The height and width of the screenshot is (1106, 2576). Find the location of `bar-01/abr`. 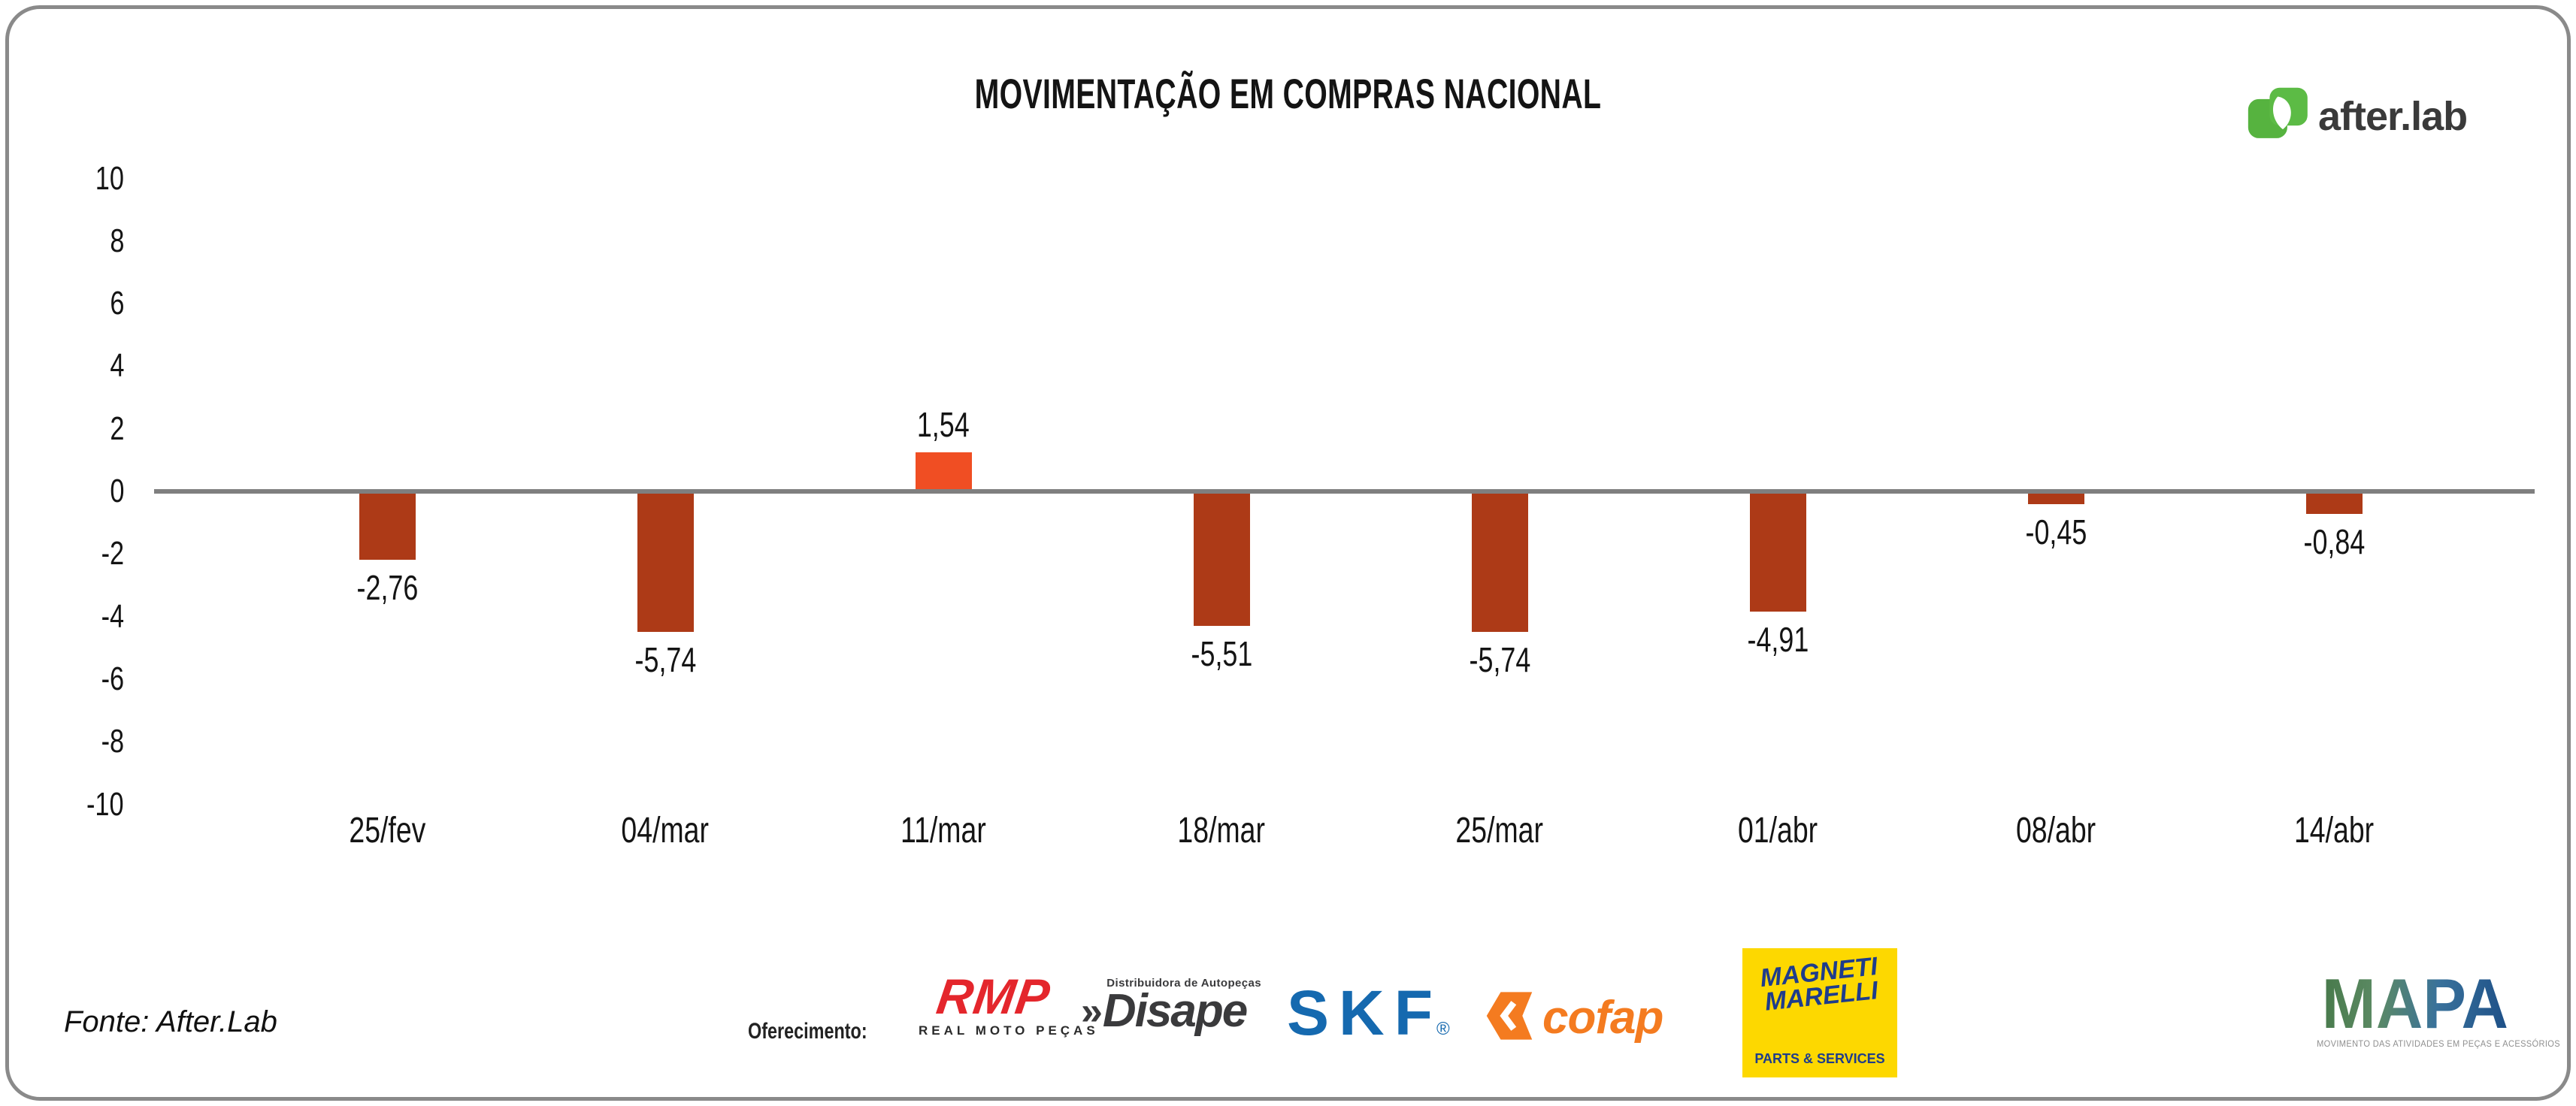

bar-01/abr is located at coordinates (1777, 553).